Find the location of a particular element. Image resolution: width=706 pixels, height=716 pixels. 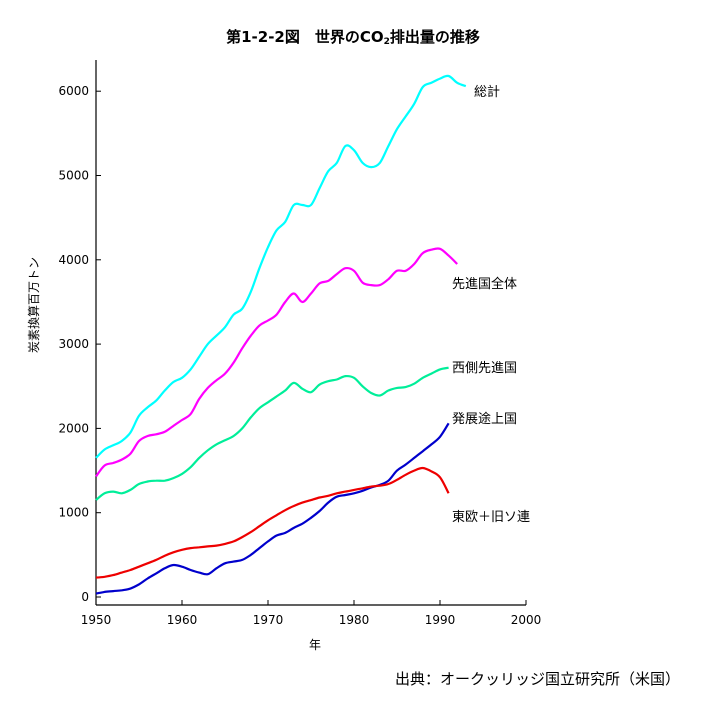

y-tick-label: 0 is located at coordinates (85, 597).